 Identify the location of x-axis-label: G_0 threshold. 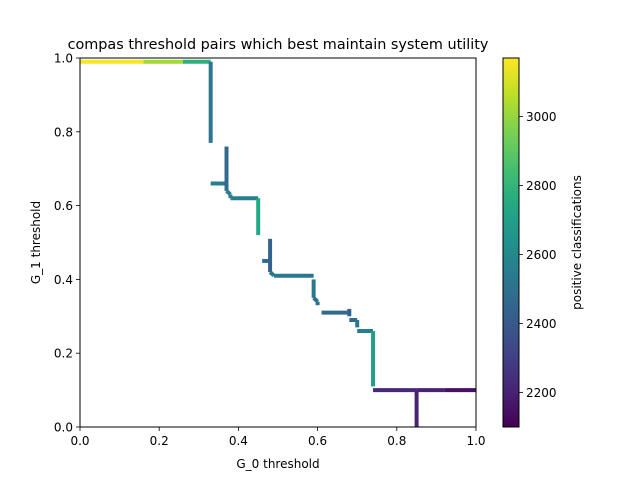
(277, 464).